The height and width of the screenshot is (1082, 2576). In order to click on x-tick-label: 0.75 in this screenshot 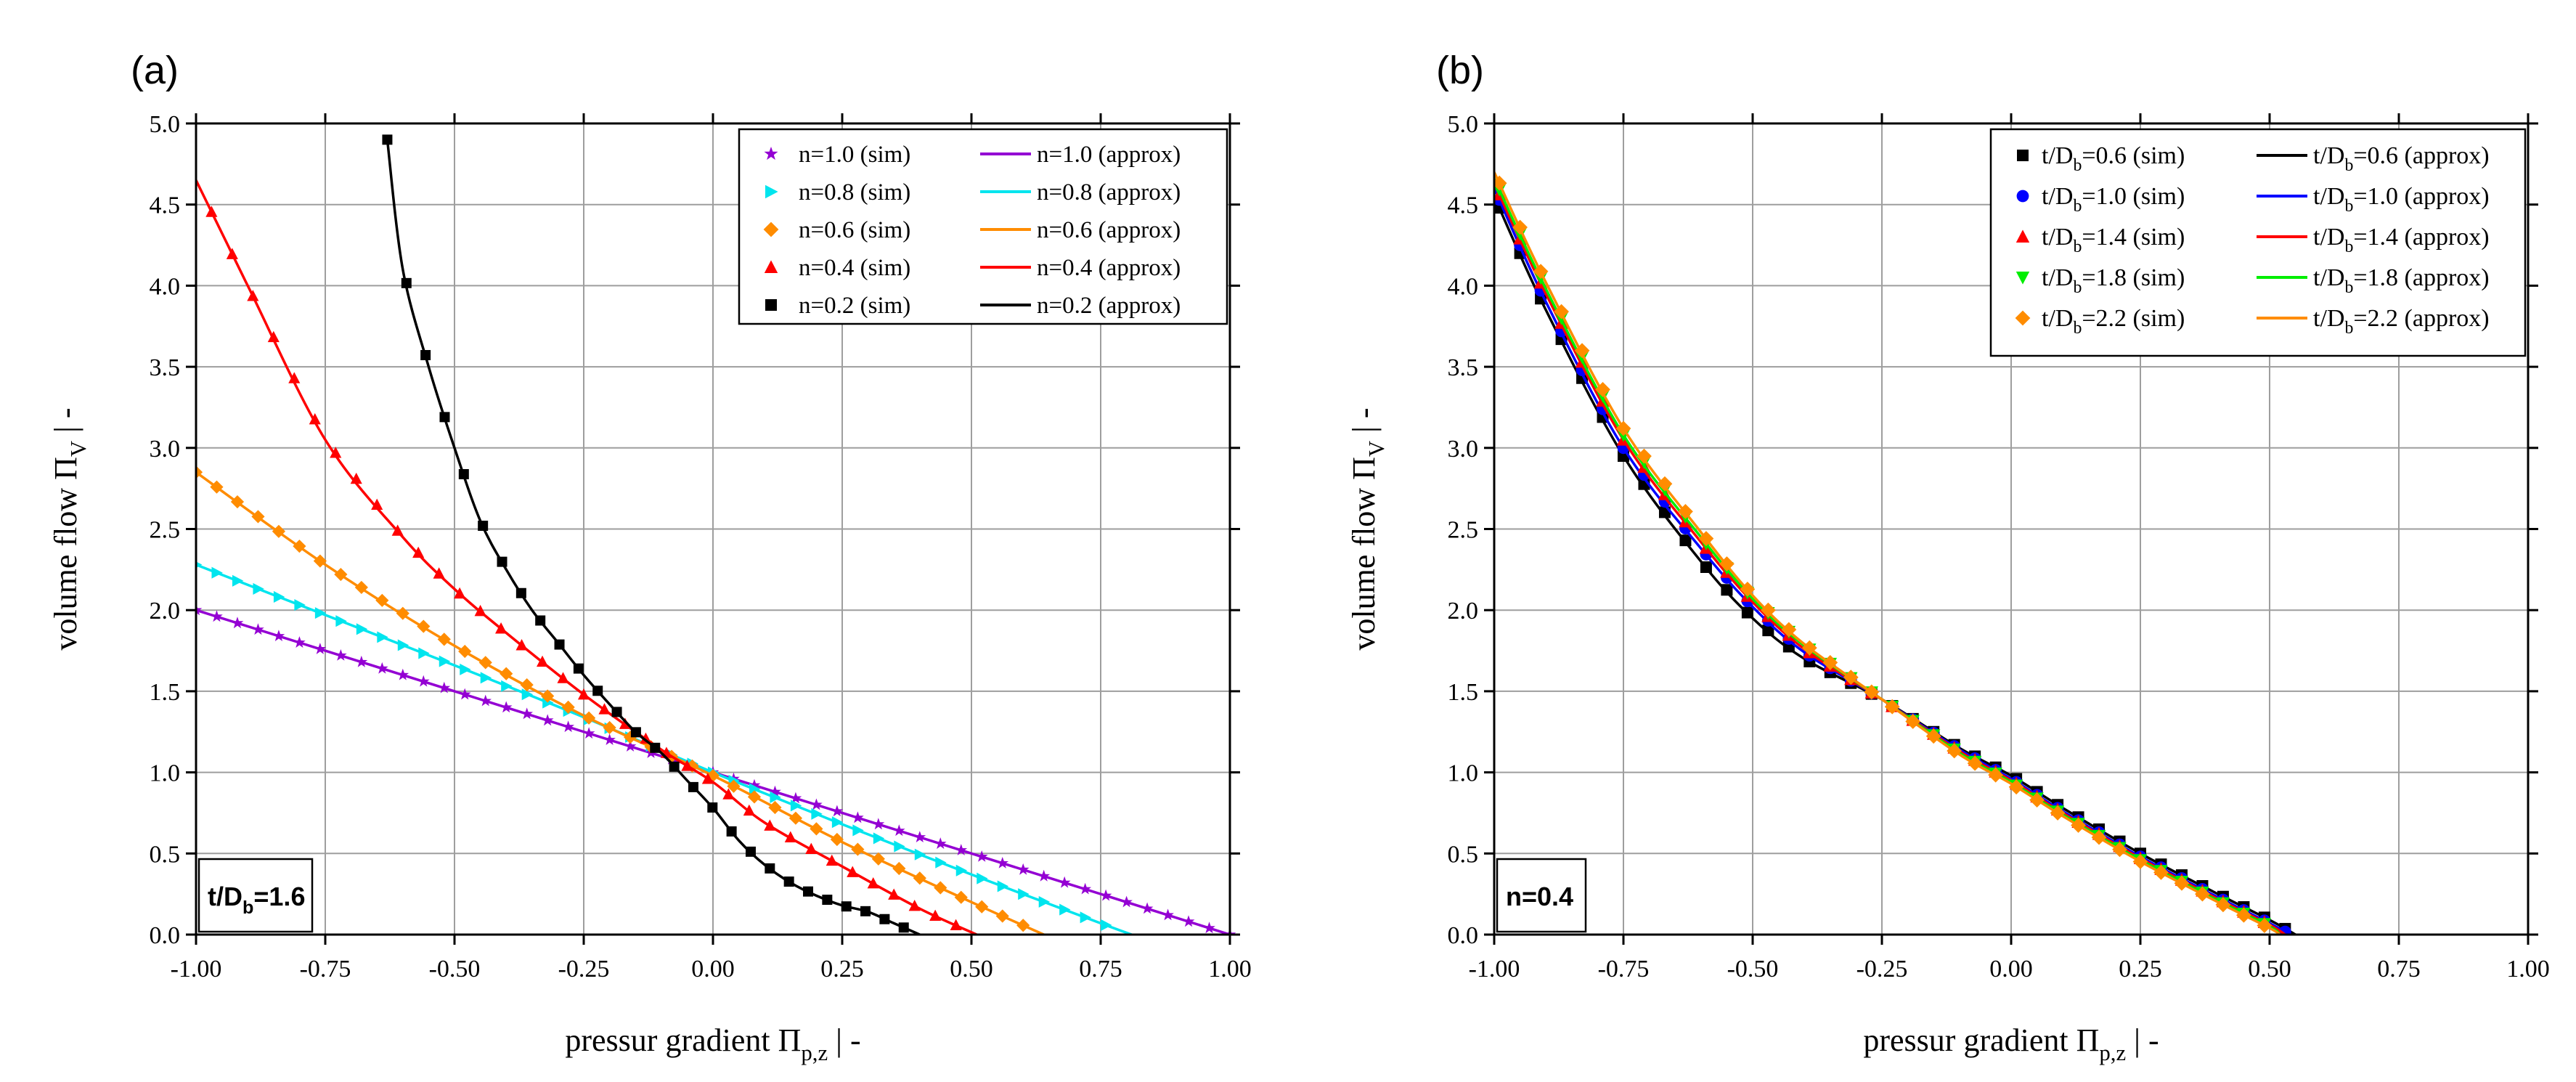, I will do `click(2399, 970)`.